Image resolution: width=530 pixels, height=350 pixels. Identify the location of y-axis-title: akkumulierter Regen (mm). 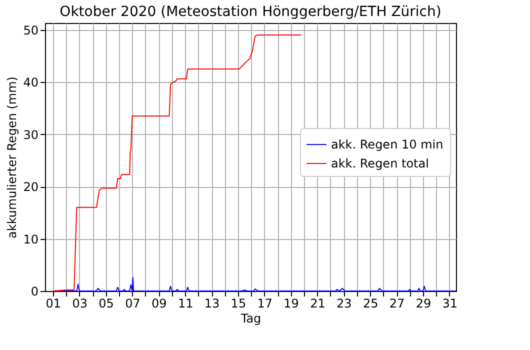
(12, 157).